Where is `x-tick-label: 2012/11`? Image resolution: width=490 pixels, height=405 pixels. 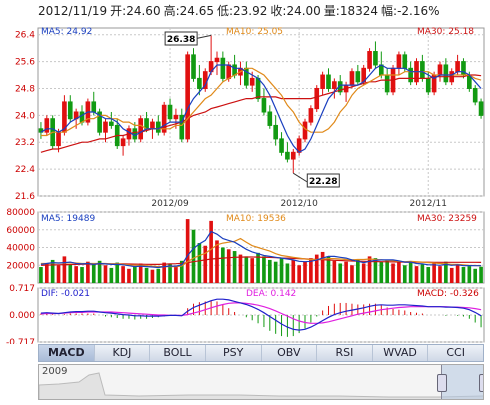
x-tick-label: 2012/11 is located at coordinates (428, 204).